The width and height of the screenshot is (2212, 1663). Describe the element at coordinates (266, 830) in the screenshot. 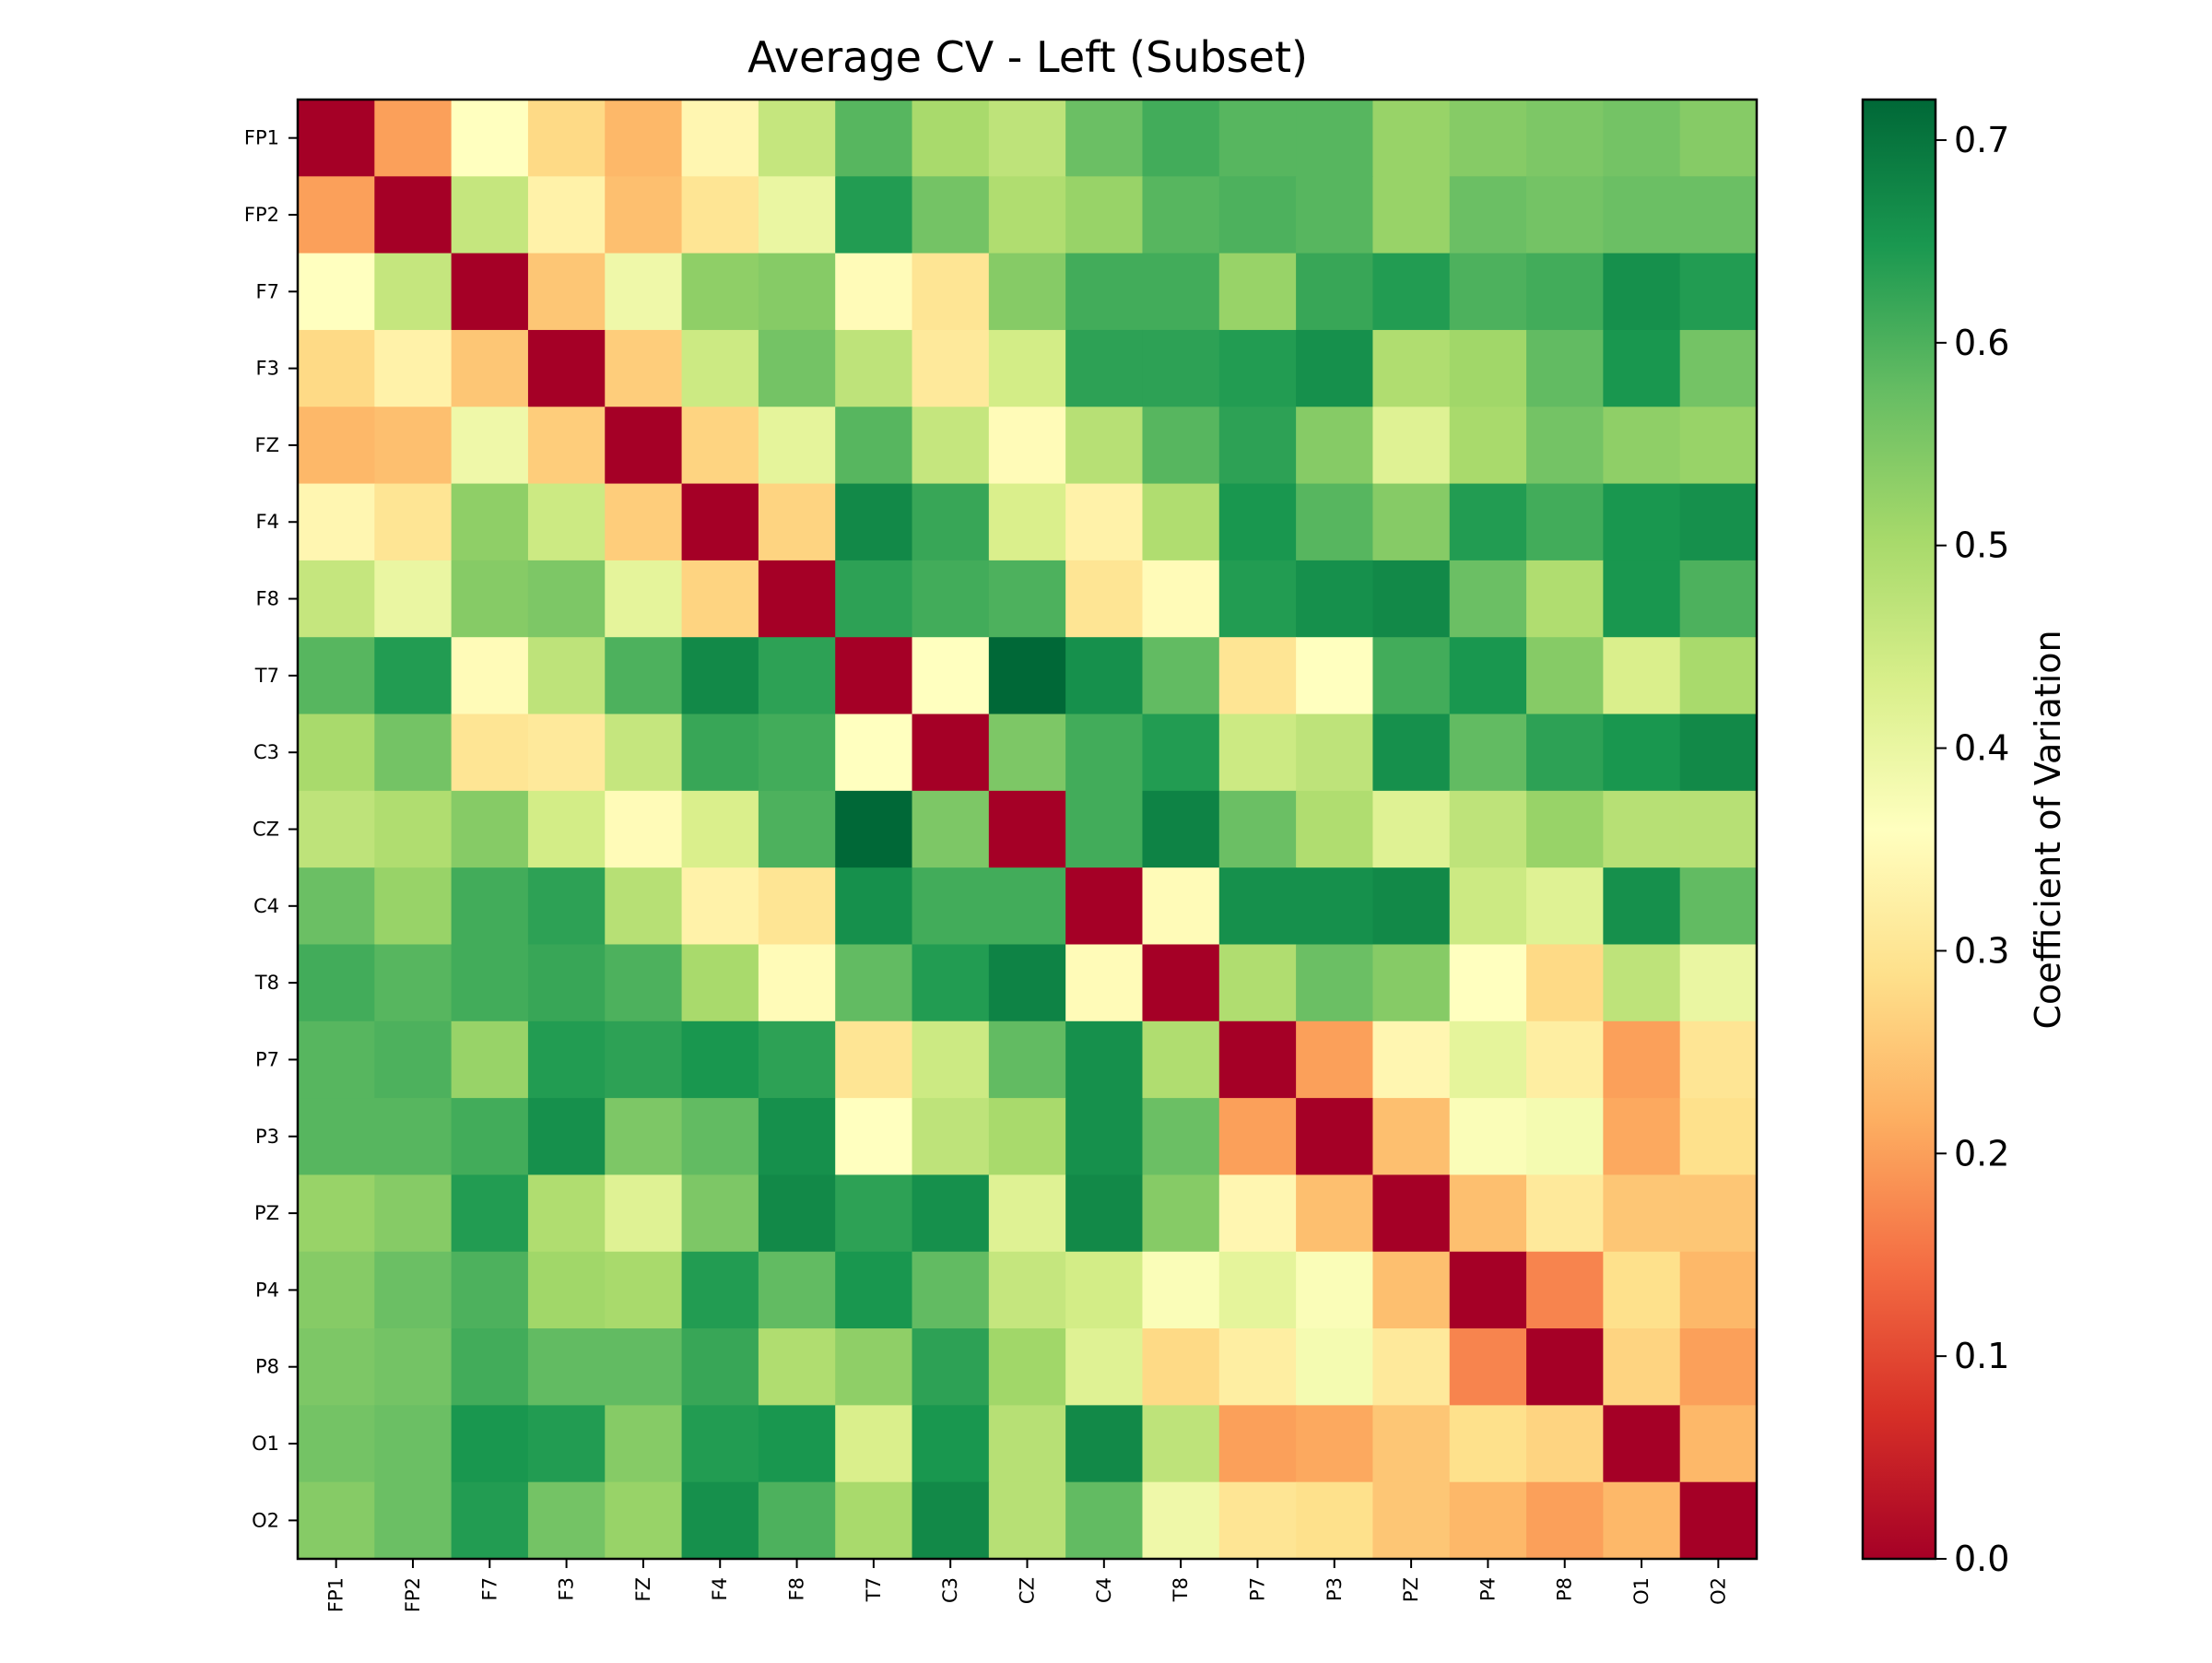

I see `y-tick-label: CZ` at that location.